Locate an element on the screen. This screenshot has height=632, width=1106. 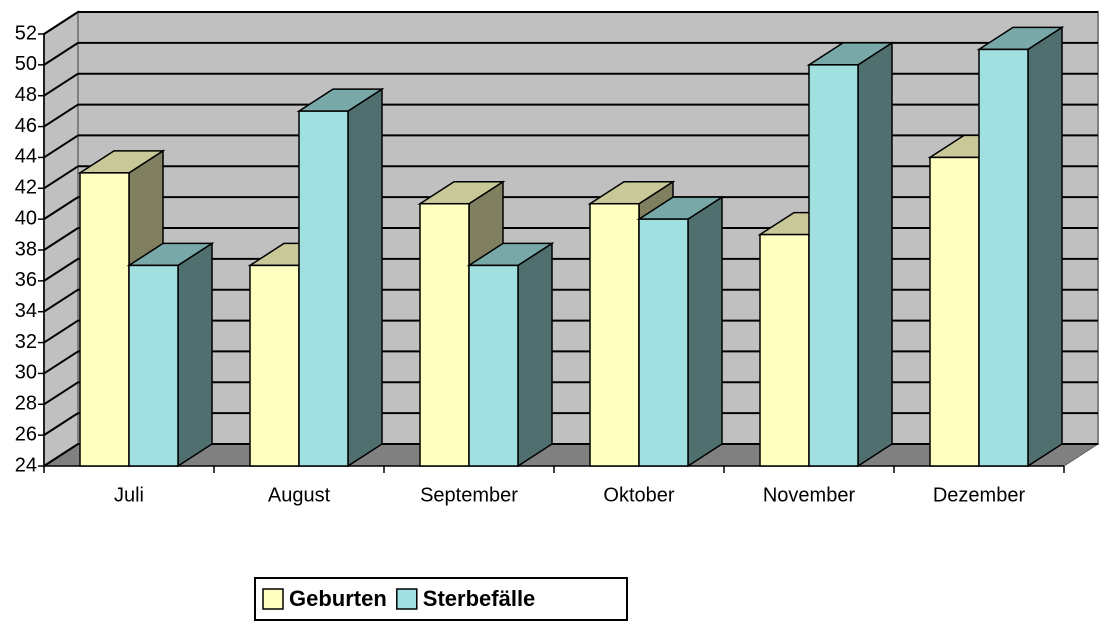
x-tick-label: Oktober is located at coordinates (638, 495).